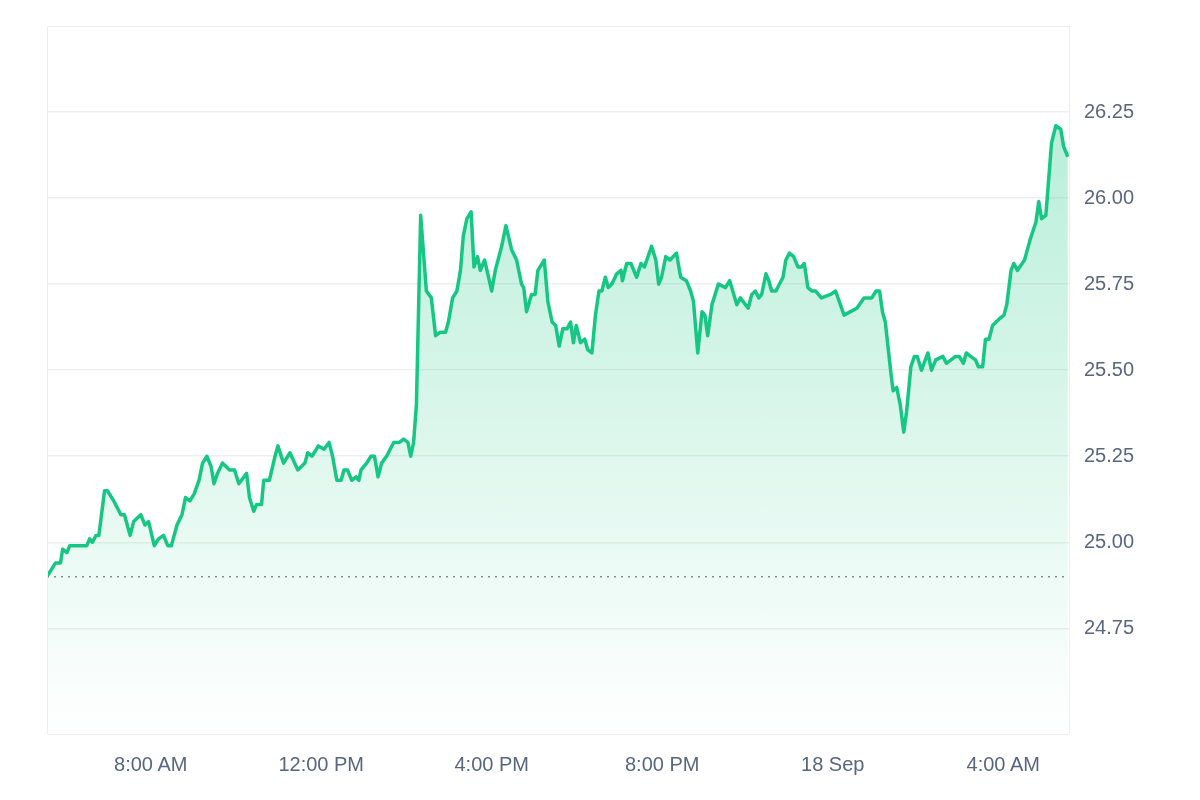 The image size is (1200, 800). I want to click on y-tick-label: 25.50, so click(1109, 368).